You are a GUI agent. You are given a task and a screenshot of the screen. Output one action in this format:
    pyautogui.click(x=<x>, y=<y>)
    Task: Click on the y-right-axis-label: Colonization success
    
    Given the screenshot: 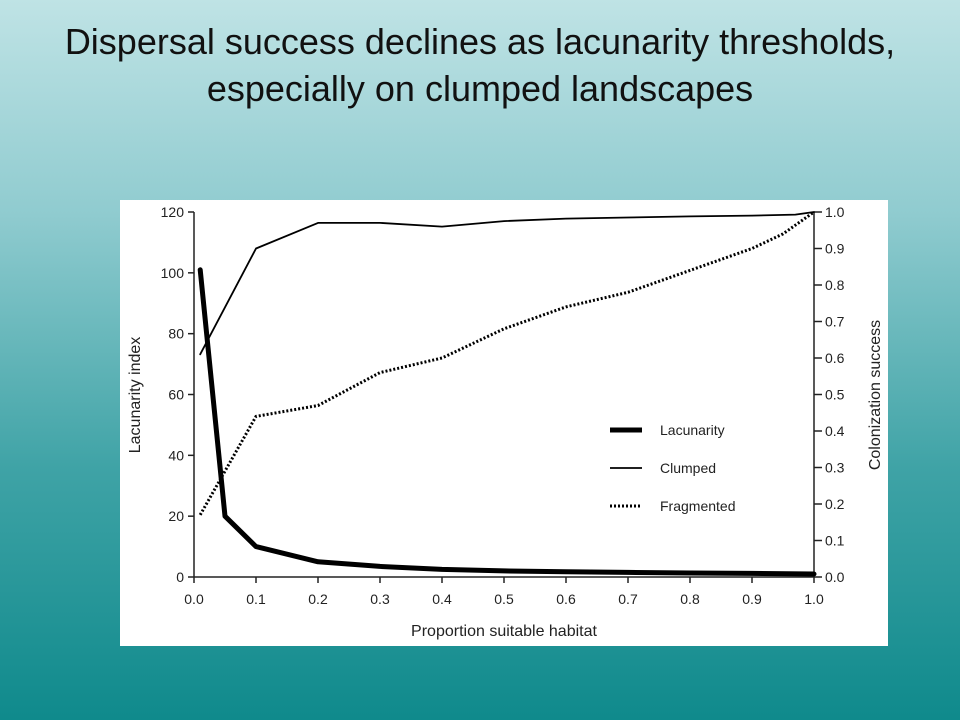 What is the action you would take?
    pyautogui.click(x=875, y=395)
    